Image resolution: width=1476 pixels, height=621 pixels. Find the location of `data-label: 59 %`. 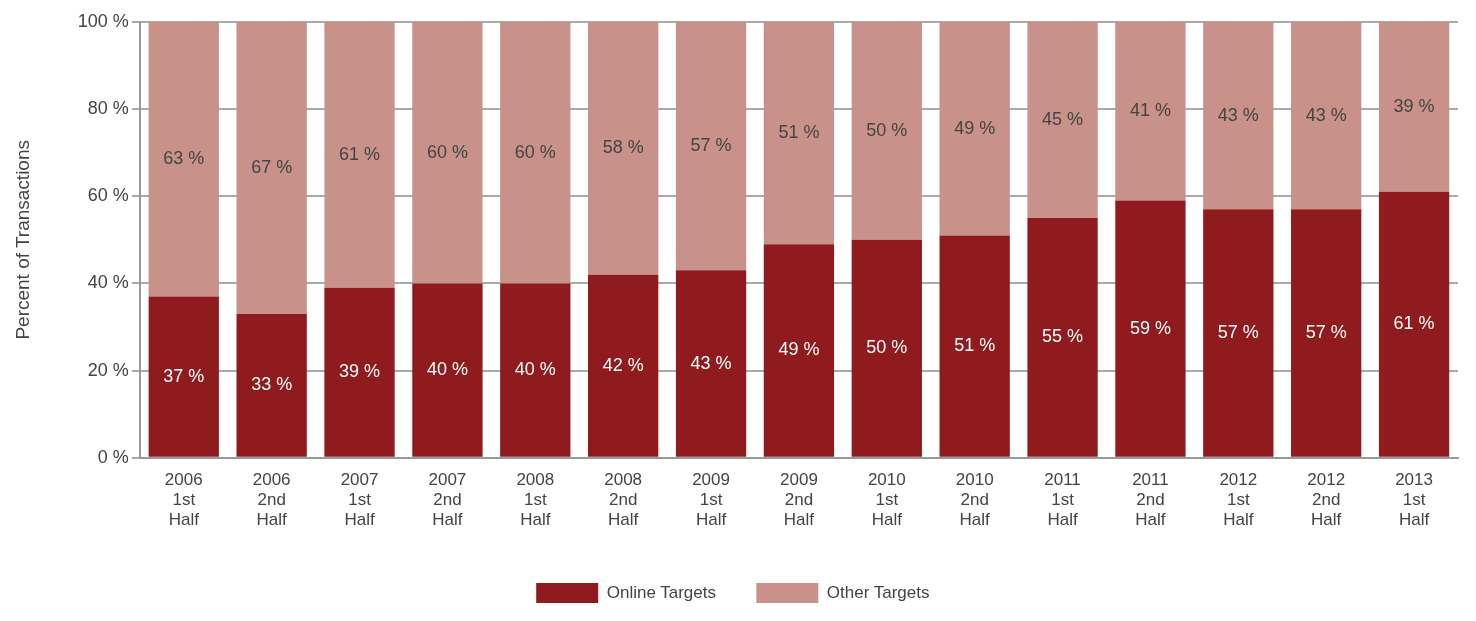

data-label: 59 % is located at coordinates (1150, 327).